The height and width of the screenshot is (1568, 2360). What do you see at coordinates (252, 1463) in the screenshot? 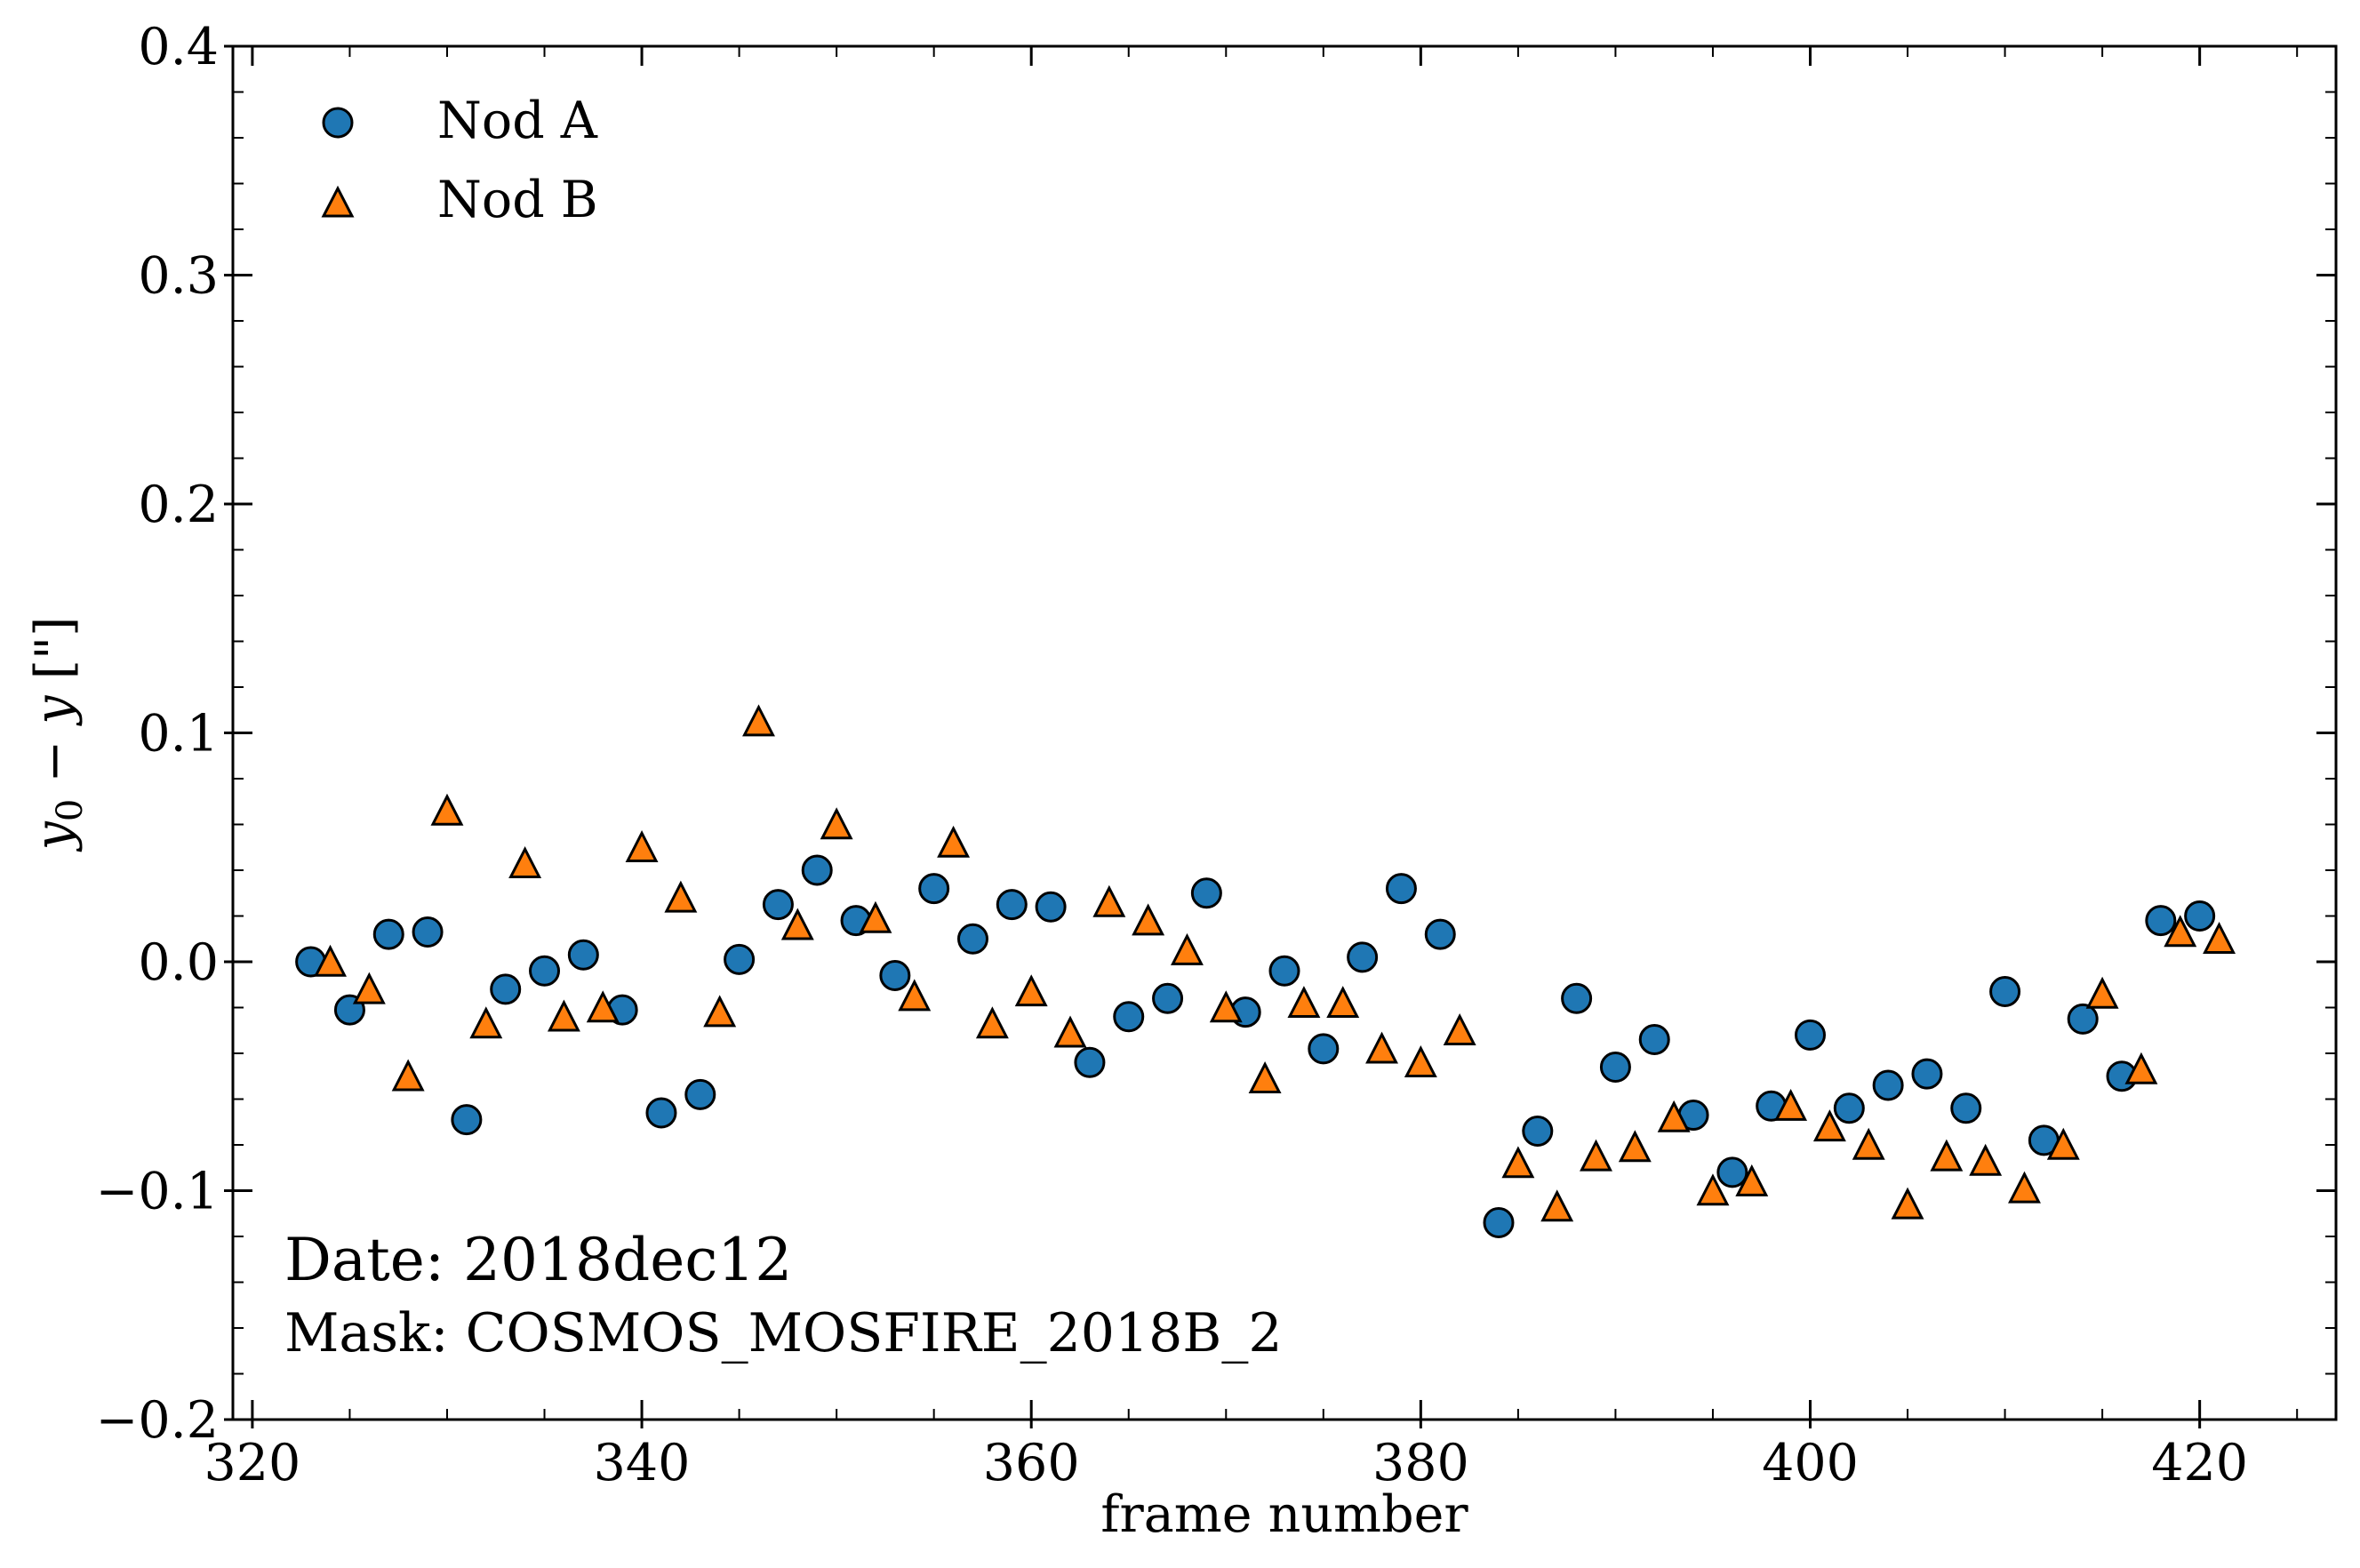
I see `x-tick-label: 320` at bounding box center [252, 1463].